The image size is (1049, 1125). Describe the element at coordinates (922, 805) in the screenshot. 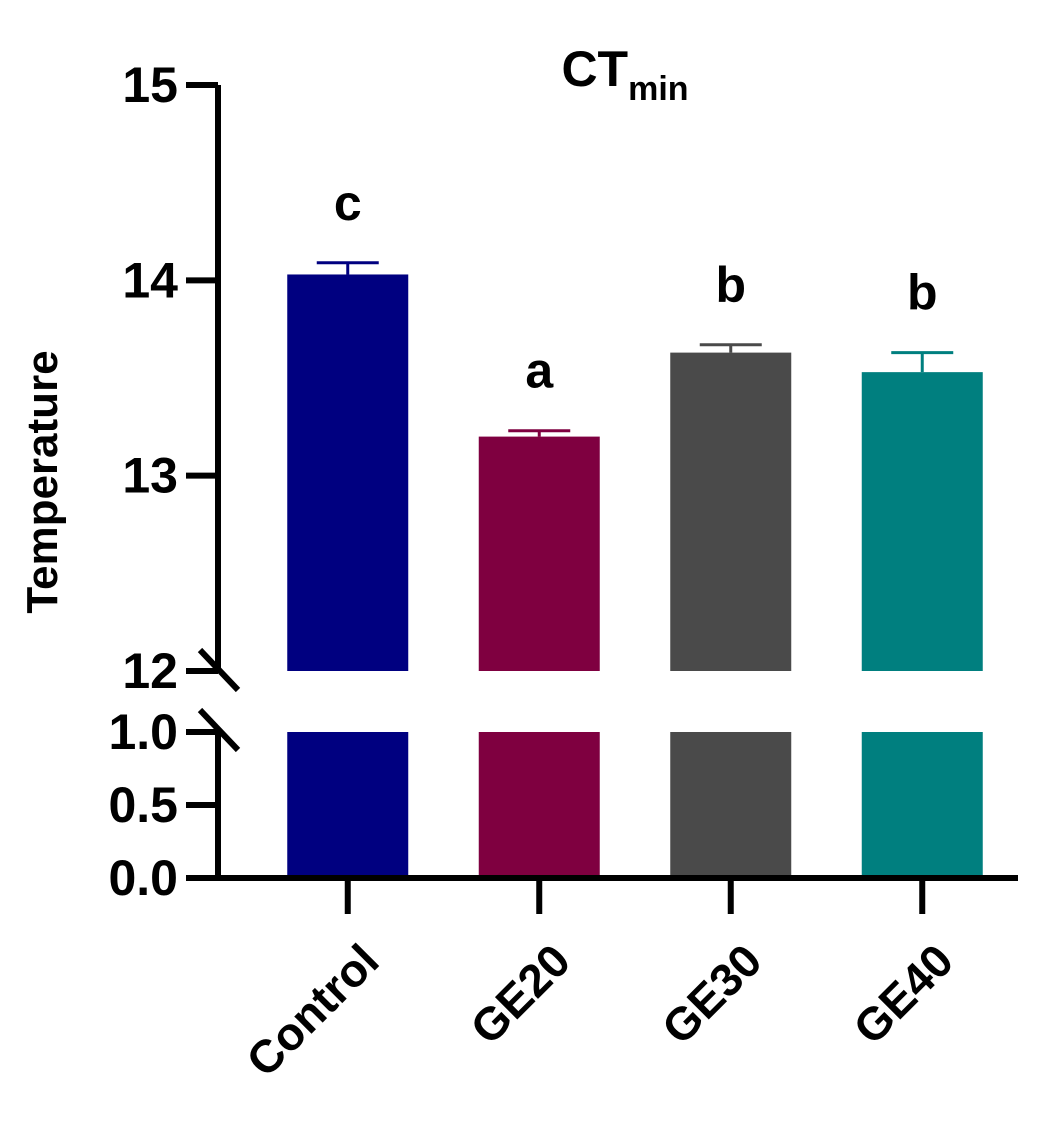

I see `bar-ge40-lower` at that location.